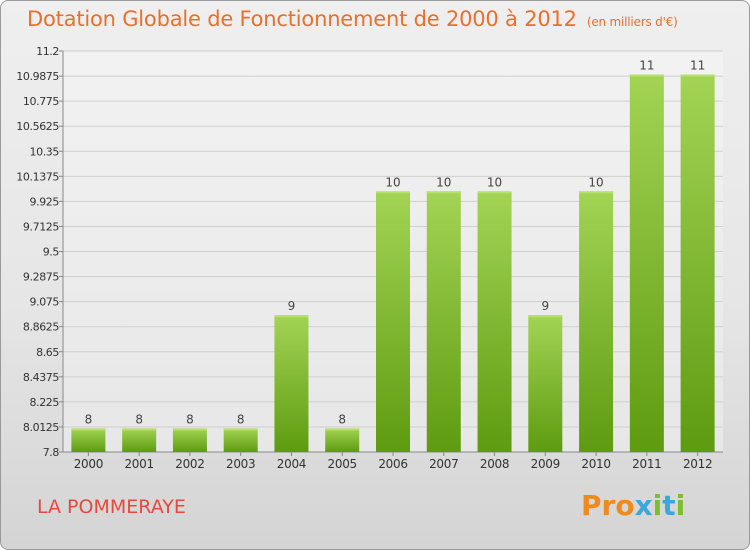  What do you see at coordinates (88, 440) in the screenshot?
I see `bar-2000` at bounding box center [88, 440].